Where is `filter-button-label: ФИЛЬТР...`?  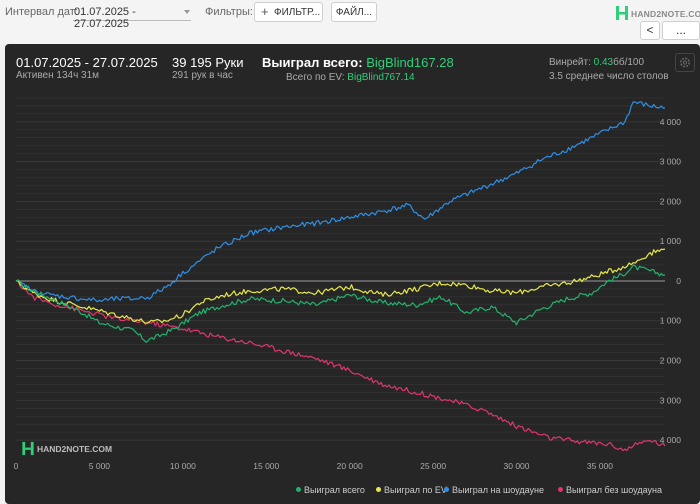 filter-button-label: ФИЛЬТР... is located at coordinates (297, 12).